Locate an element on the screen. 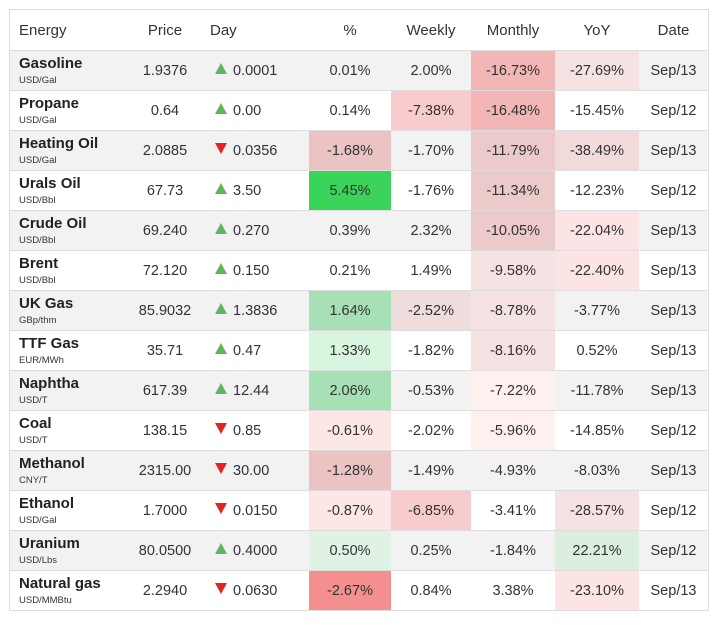 The width and height of the screenshot is (715, 625). commodity-name-link: Brent is located at coordinates (39, 263).